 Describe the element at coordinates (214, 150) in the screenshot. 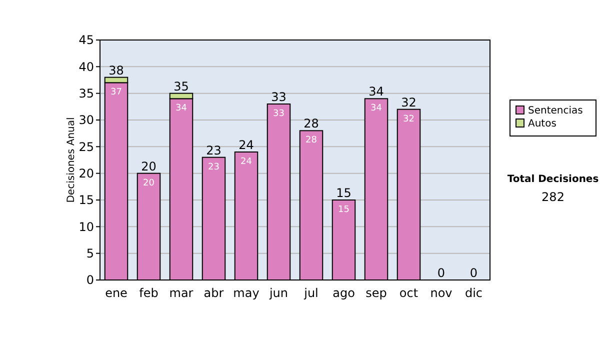

I see `total-label: 23` at that location.